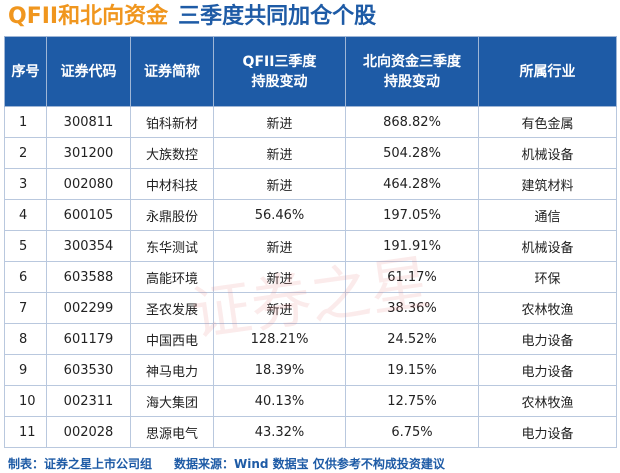  Describe the element at coordinates (279, 432) in the screenshot. I see `table-cell: 43.32%` at that location.